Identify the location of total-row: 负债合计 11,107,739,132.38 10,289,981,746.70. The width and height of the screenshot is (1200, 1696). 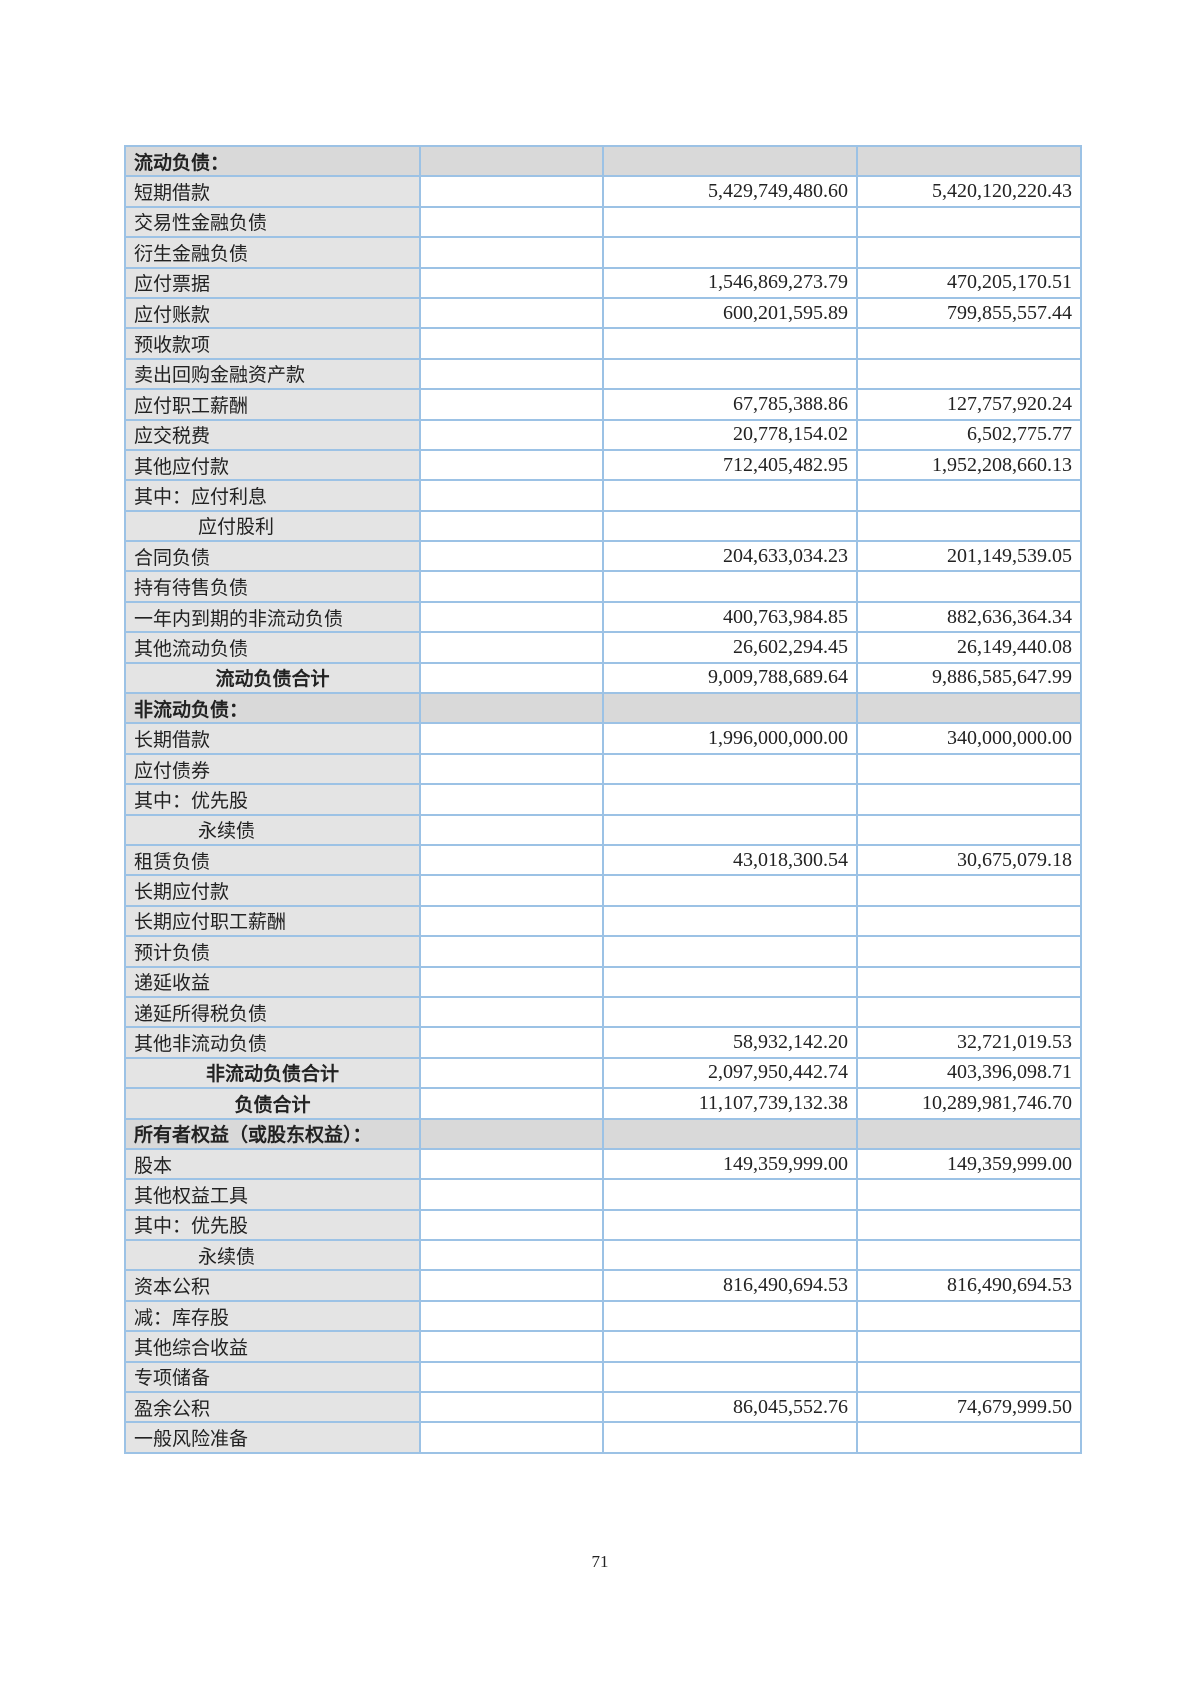
(603, 1103).